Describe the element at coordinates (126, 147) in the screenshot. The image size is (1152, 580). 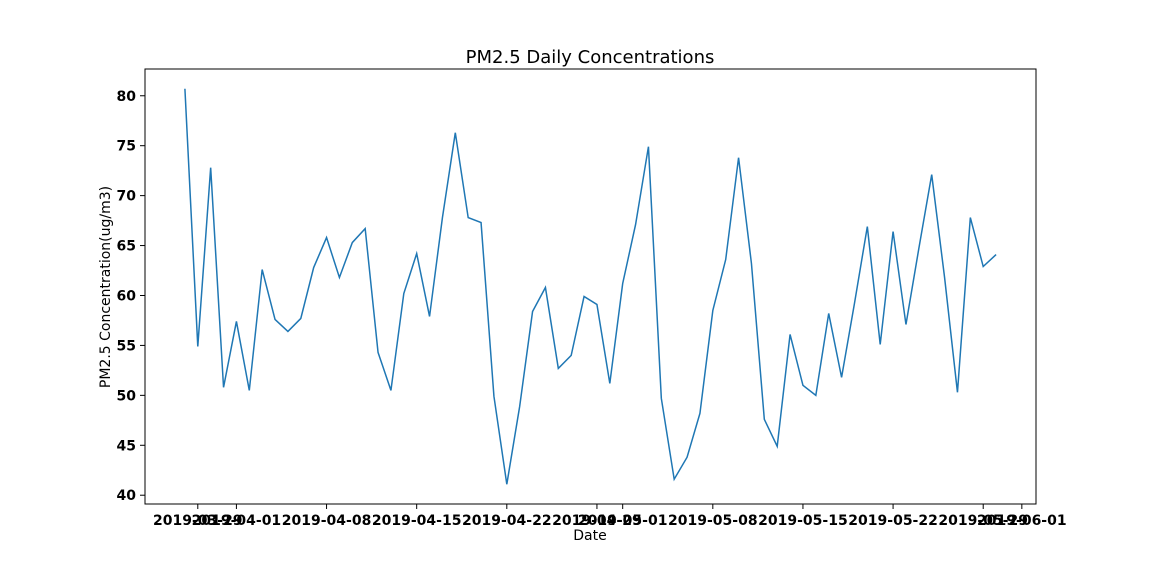
I see `y-tick-label: 75` at that location.